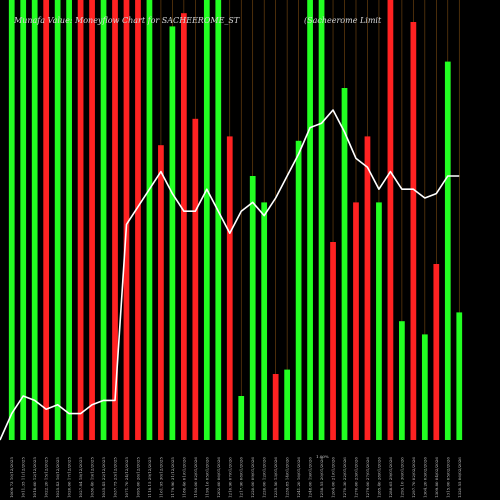  What do you see at coordinates (401, 477) in the screenshot?
I see `x-tick-label: 1293.10 30/01/2026` at bounding box center [401, 477].